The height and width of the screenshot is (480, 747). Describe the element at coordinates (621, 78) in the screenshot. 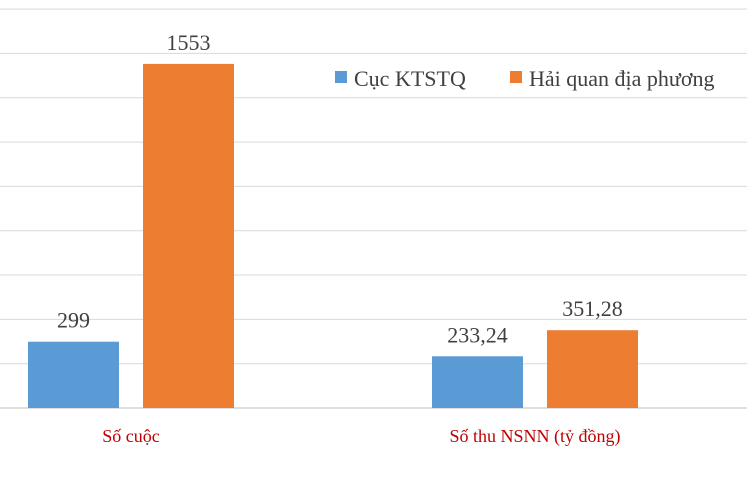

I see `legend-label: Hải quan địa phương` at that location.